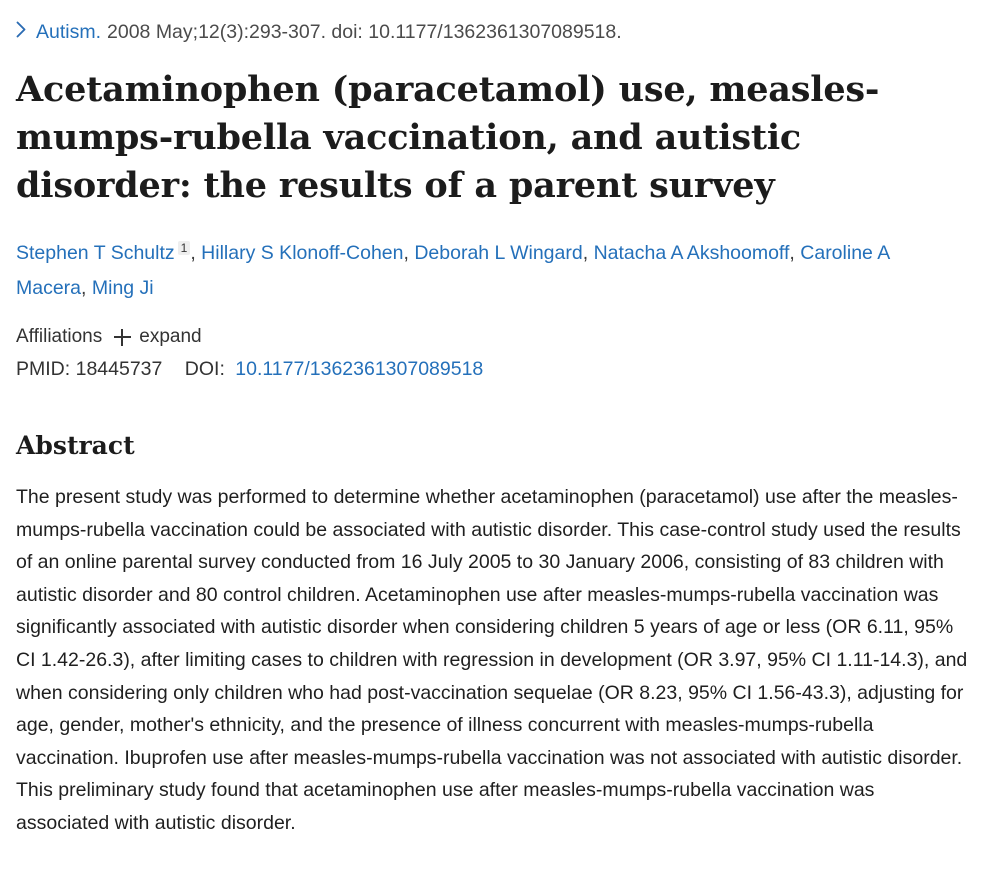 Image resolution: width=986 pixels, height=876 pixels. I want to click on author-link: Deborah L Wingard, so click(498, 253).